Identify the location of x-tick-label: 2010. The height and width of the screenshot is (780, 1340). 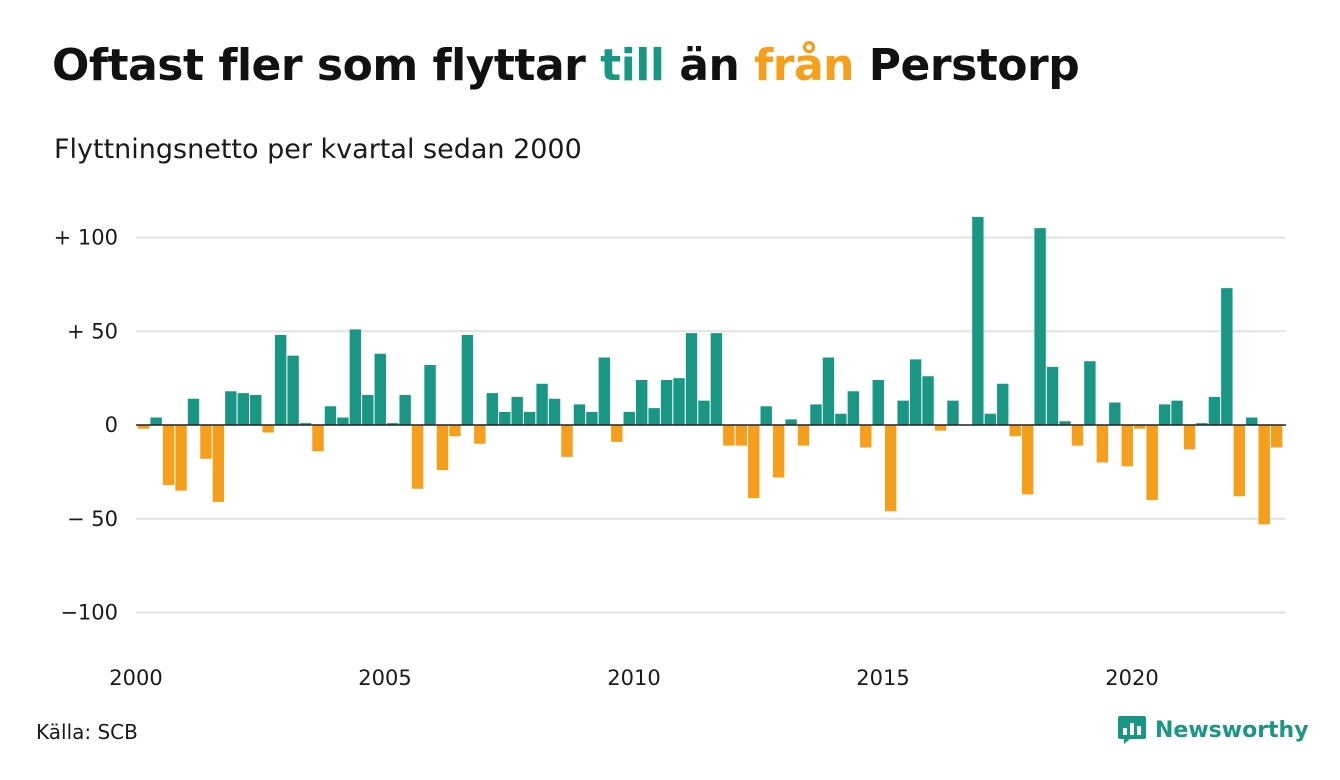
(633, 678).